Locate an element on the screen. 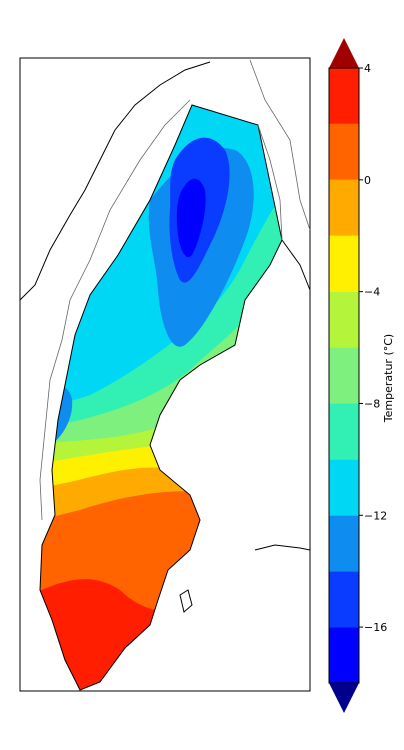 This screenshot has width=404, height=750. colorbar-outline is located at coordinates (344, 375).